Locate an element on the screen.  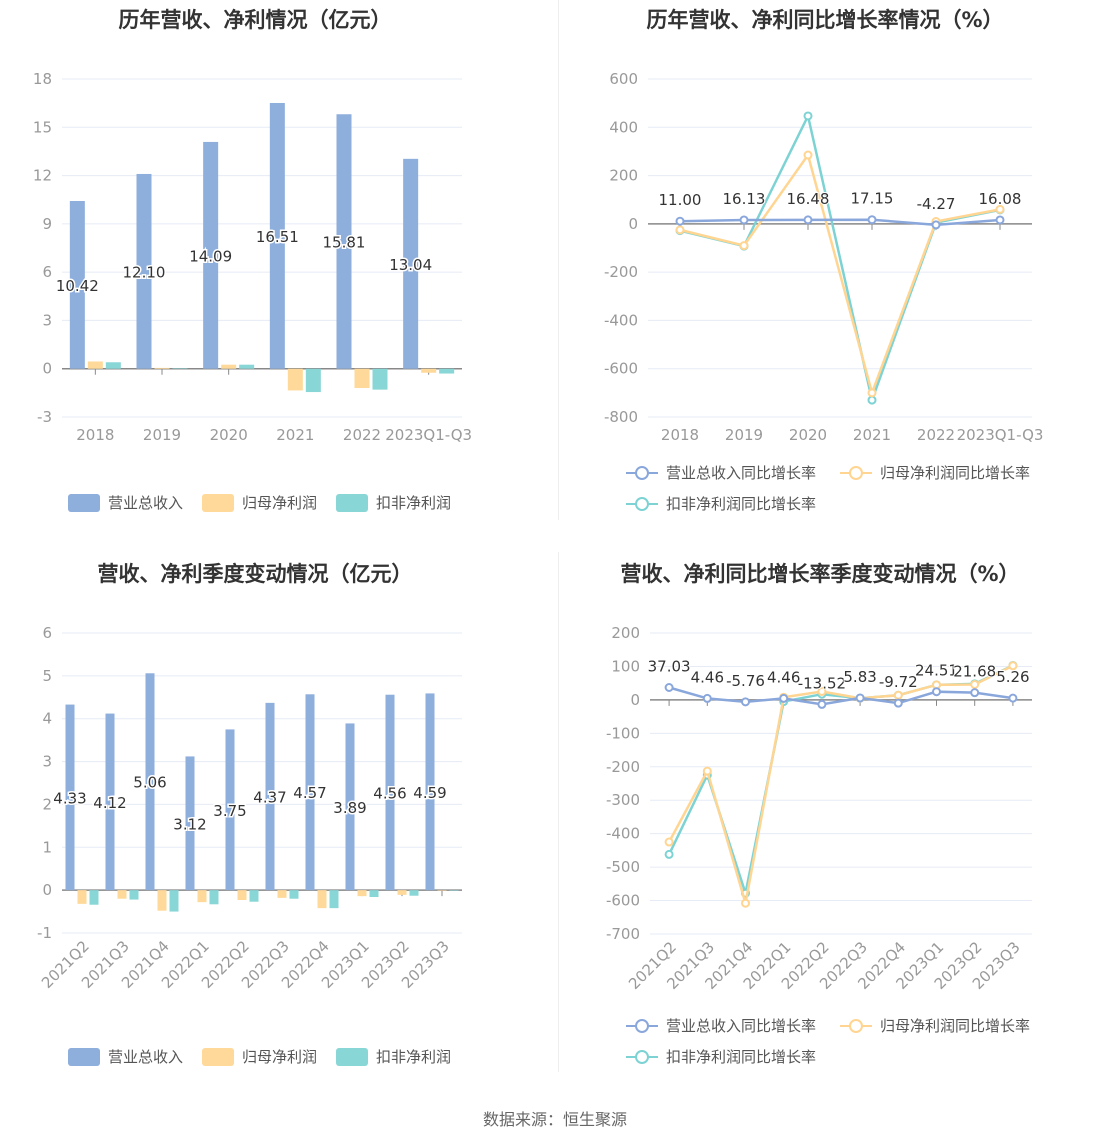
line-data-label: -9.72 is located at coordinates (898, 682).